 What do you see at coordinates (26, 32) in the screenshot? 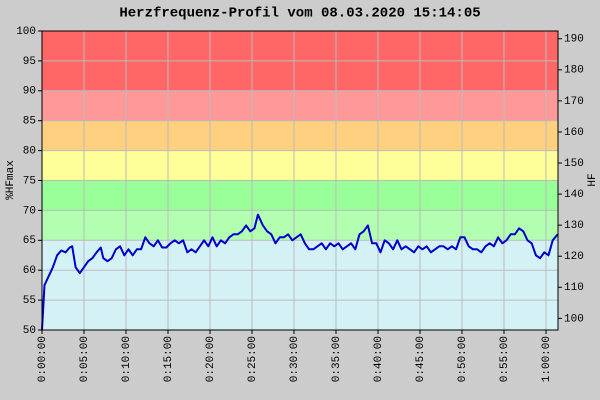
I see `y-tick-label: 100` at bounding box center [26, 32].